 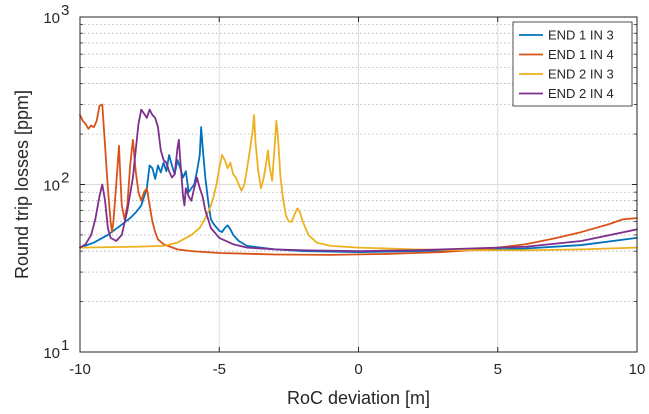 I want to click on legend: END 1 IN 3 END 1 IN 4 END 2 IN 3 END 2 IN 4, so click(x=572, y=64).